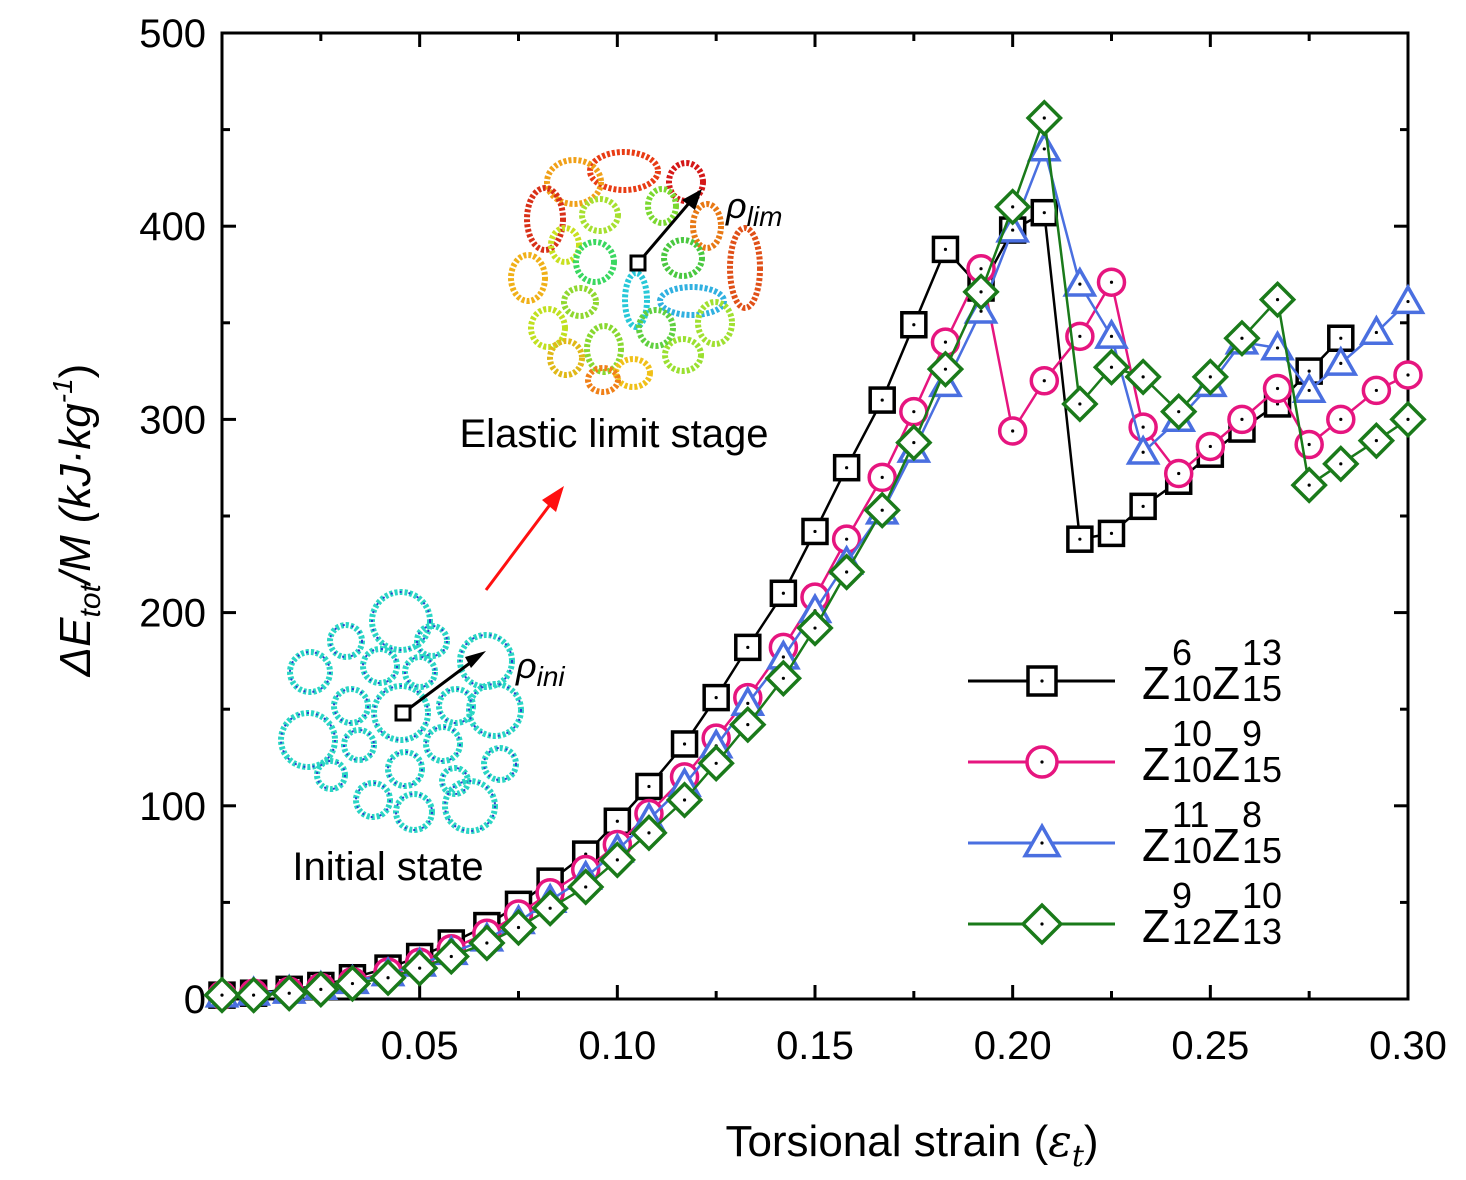 The image size is (1466, 1180). Describe the element at coordinates (1408, 1046) in the screenshot. I see `x-tick-label: 0.30` at that location.